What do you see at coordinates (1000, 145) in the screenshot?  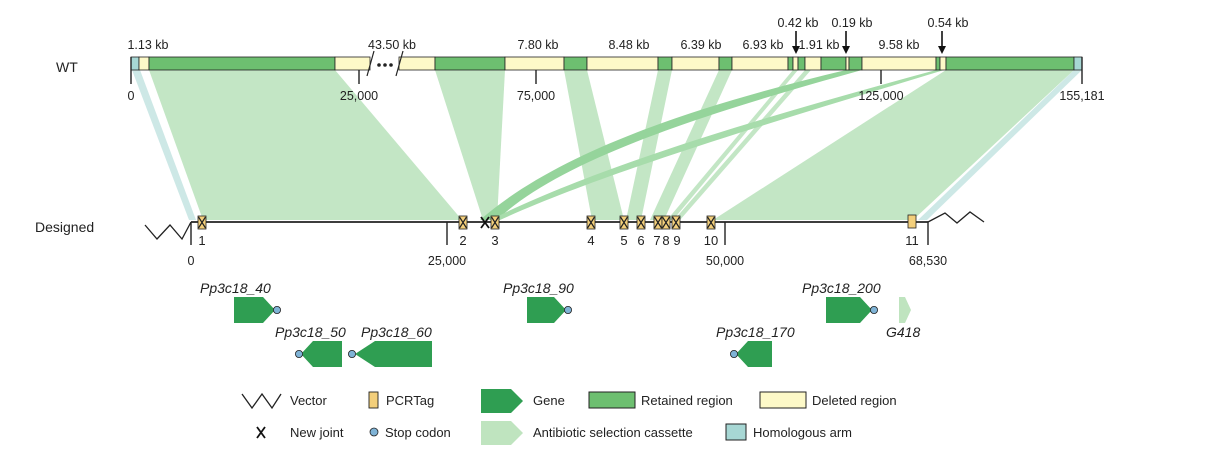 I see `ribbon-homologous-right` at bounding box center [1000, 145].